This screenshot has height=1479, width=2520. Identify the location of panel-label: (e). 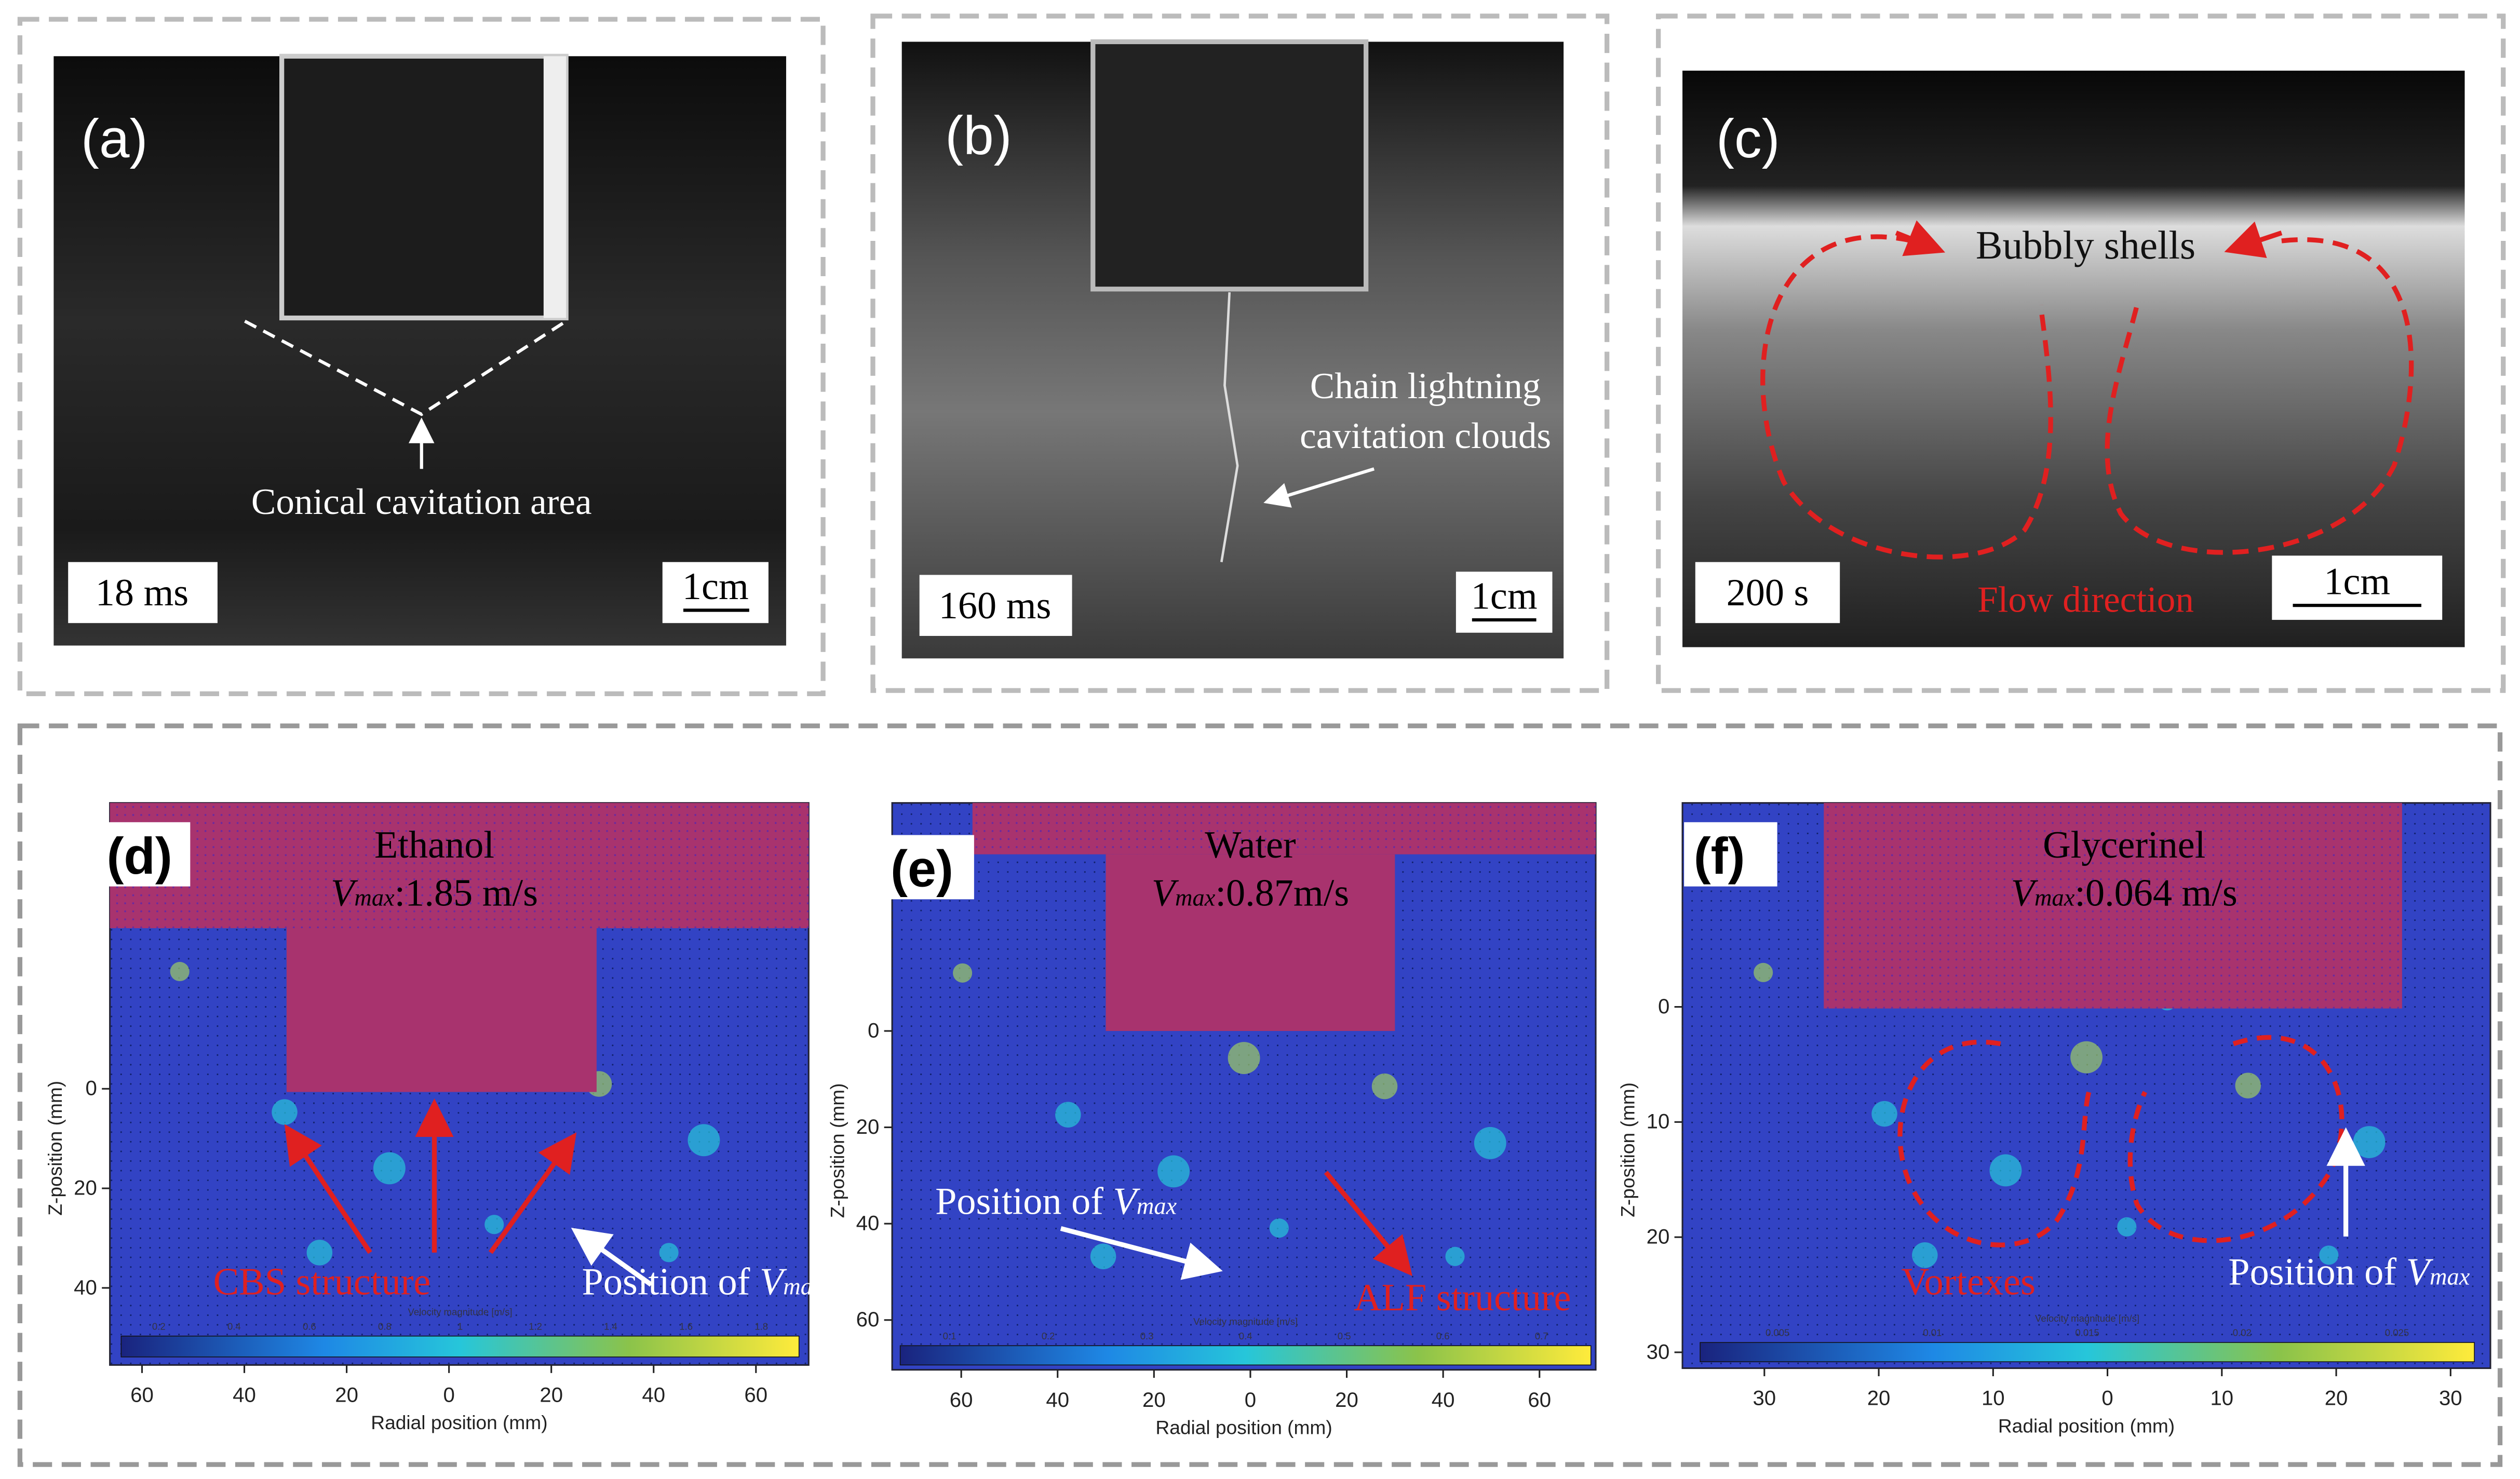
(922, 869).